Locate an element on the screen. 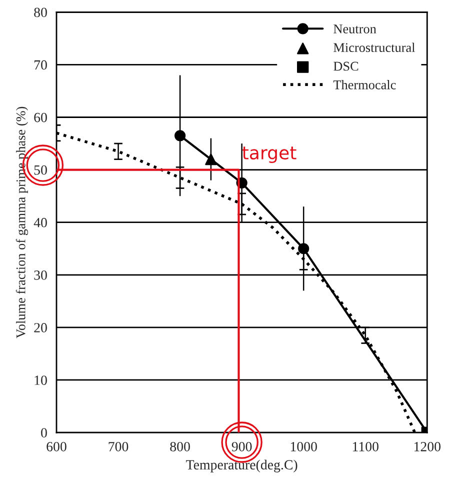 The width and height of the screenshot is (452, 486). y-tick-label: 50 is located at coordinates (40, 170).